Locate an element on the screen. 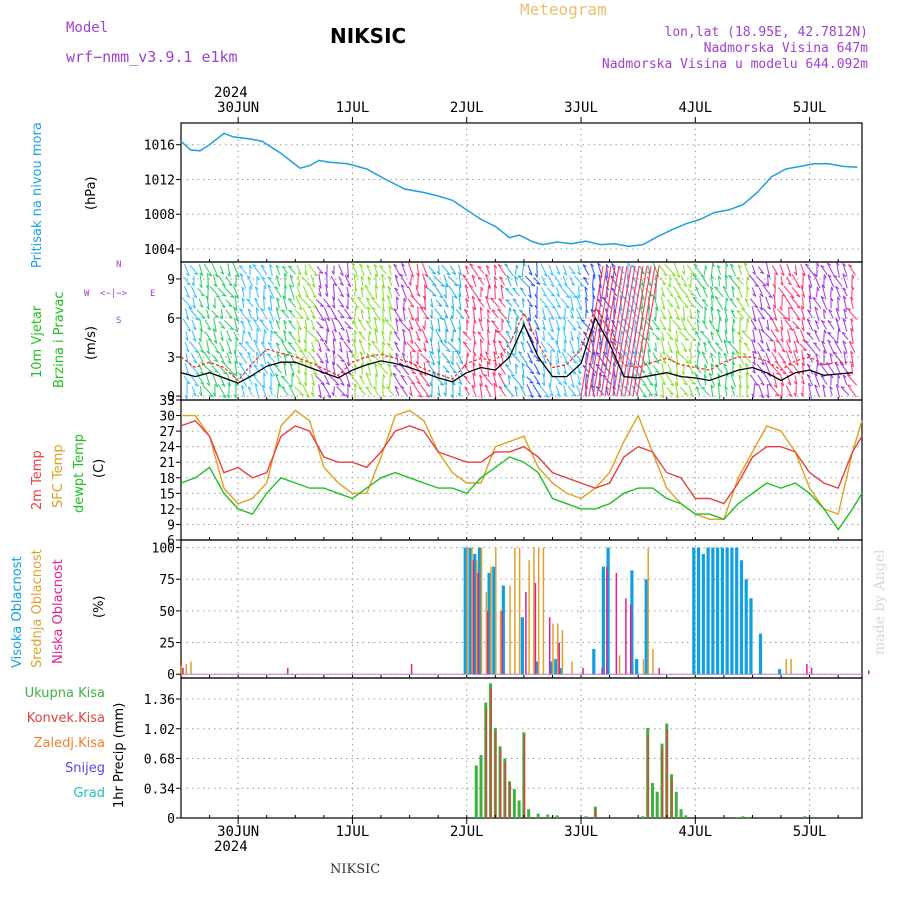 This screenshot has height=900, width=900. year-top: 2024 is located at coordinates (231, 93).